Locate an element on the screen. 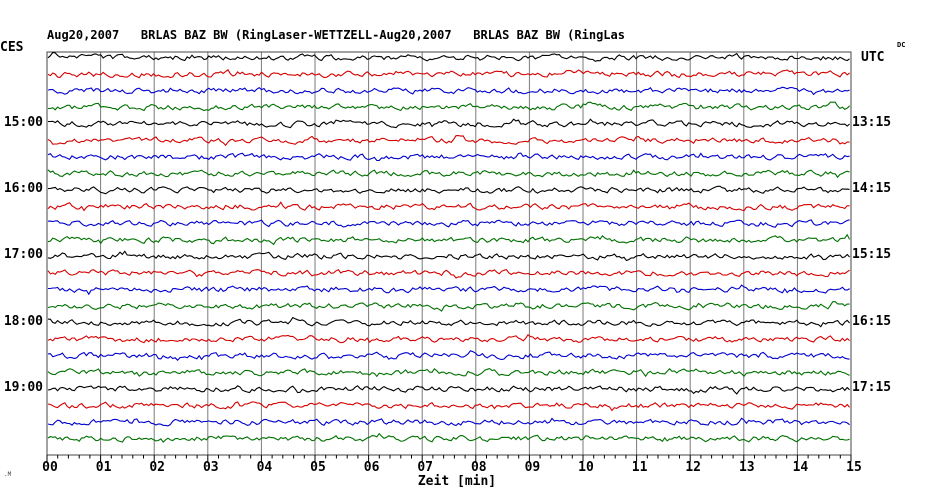  x-tick-label: 13 is located at coordinates (746, 467).